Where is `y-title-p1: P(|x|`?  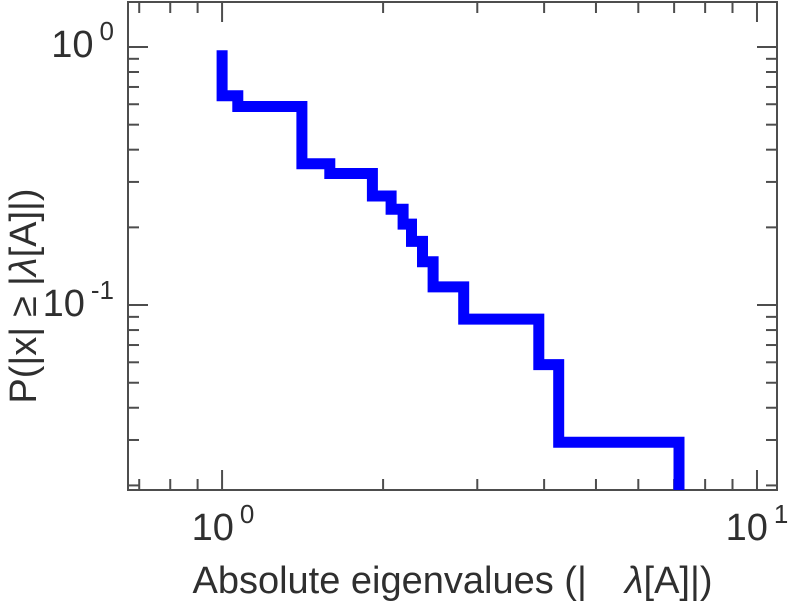
y-title-p1: P(|x| is located at coordinates (24, 365).